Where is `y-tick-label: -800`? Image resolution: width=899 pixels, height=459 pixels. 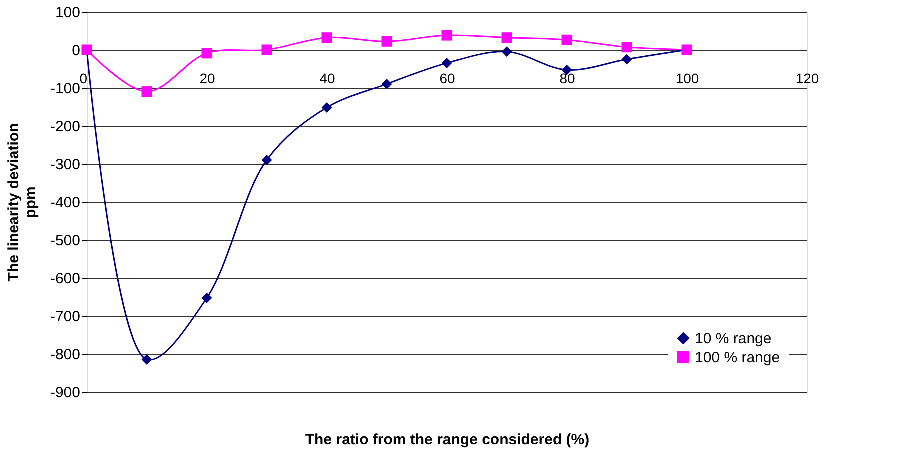 y-tick-label: -800 is located at coordinates (65, 355).